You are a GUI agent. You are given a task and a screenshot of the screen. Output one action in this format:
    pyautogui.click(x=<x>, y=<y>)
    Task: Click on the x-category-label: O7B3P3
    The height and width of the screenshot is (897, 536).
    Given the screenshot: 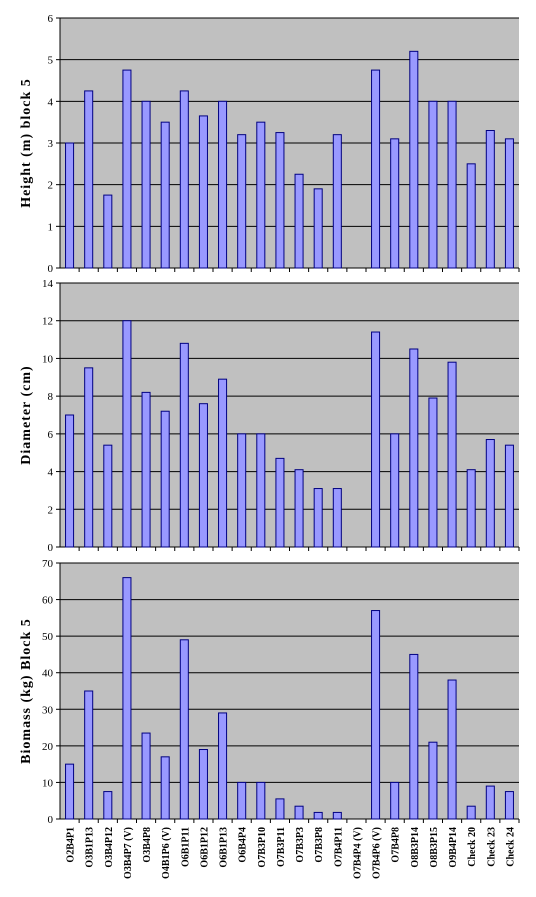 What is the action you would take?
    pyautogui.click(x=300, y=845)
    